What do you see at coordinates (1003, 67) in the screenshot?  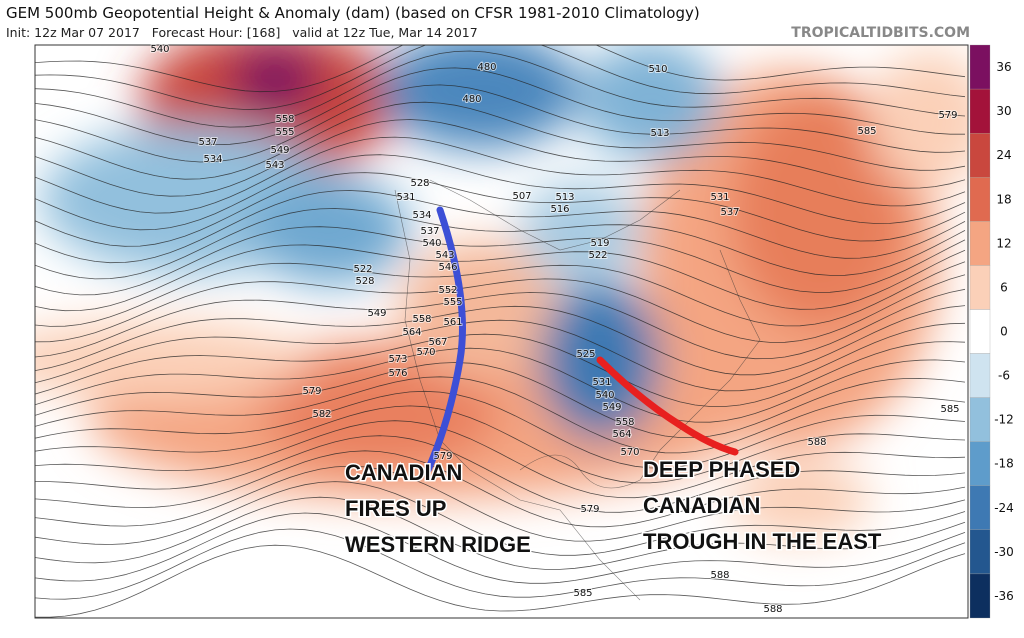 I see `colorbar-tick-label: 36` at bounding box center [1003, 67].